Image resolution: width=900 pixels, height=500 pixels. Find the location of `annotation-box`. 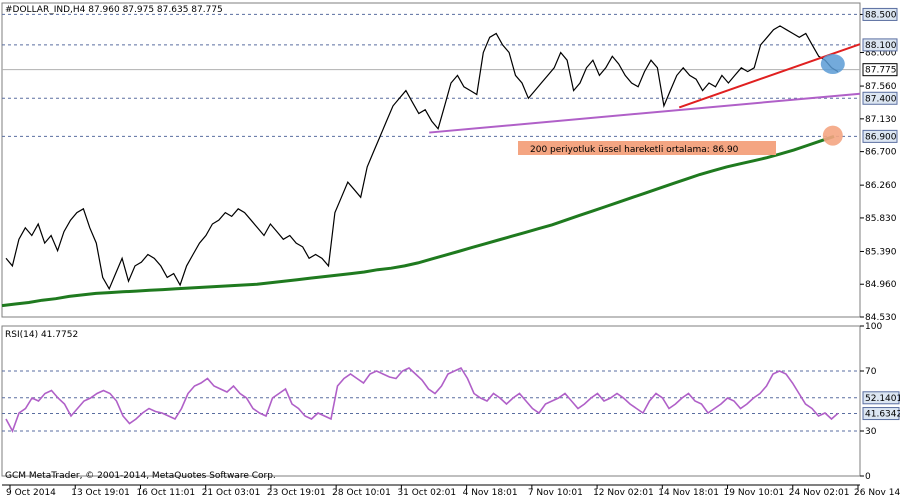

annotation-box is located at coordinates (647, 148).